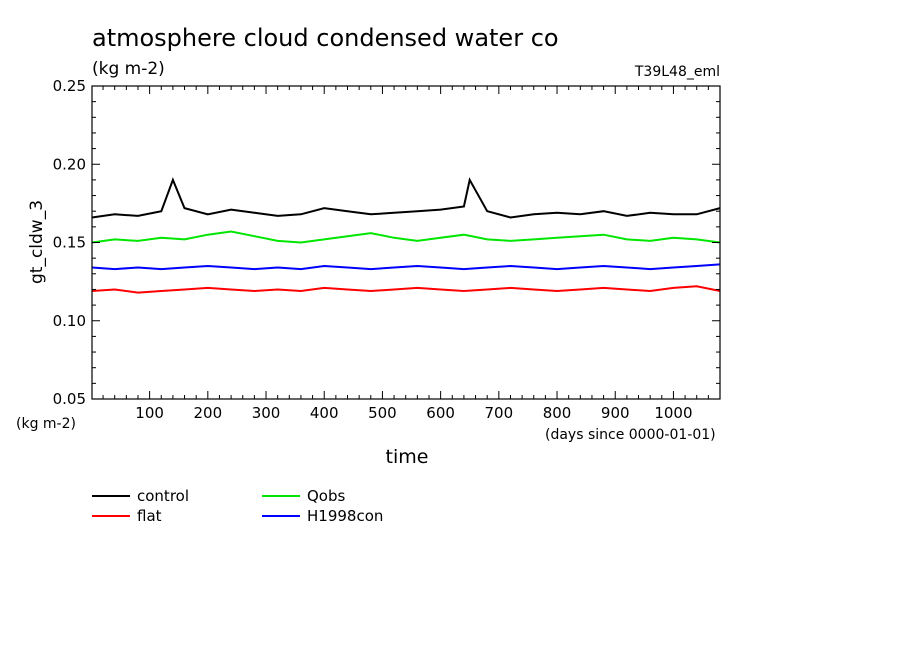 The width and height of the screenshot is (904, 654). What do you see at coordinates (440, 413) in the screenshot?
I see `x-tick-label: 600` at bounding box center [440, 413].